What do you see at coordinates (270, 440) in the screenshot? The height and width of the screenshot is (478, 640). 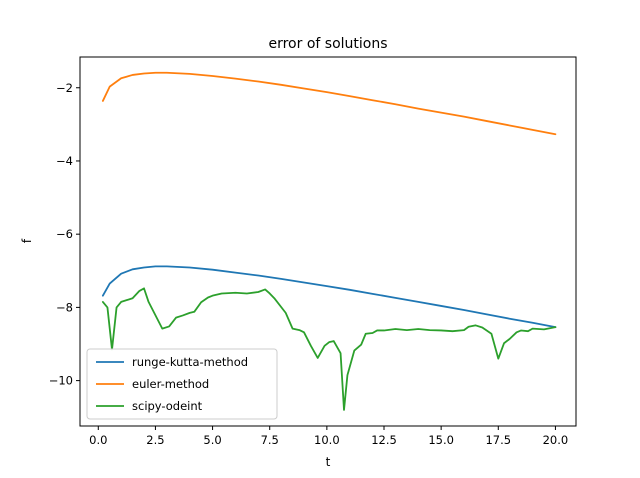 I see `x-tick-label: 7.5` at bounding box center [270, 440].